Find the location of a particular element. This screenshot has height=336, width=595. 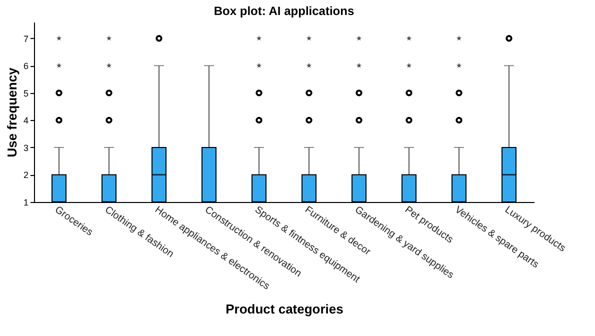

x-axis-title: Product categories is located at coordinates (285, 308).